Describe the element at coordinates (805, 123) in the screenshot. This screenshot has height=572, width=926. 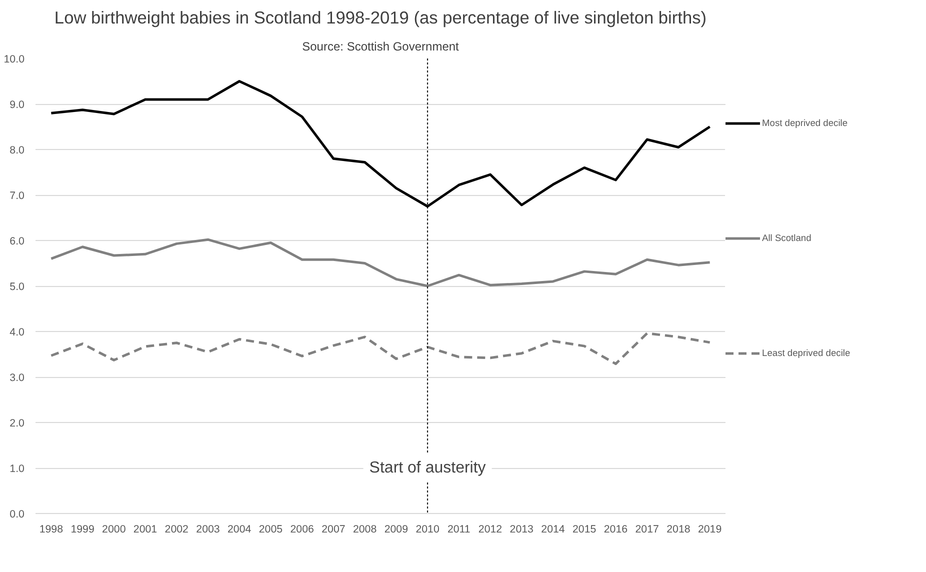
I see `legend-label: Most deprived decile` at that location.